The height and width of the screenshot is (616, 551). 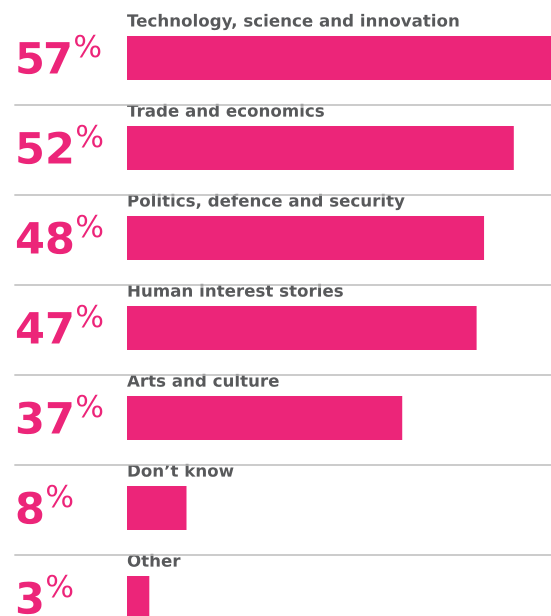 I want to click on data-label: 8$^{%}$, so click(x=45, y=504).